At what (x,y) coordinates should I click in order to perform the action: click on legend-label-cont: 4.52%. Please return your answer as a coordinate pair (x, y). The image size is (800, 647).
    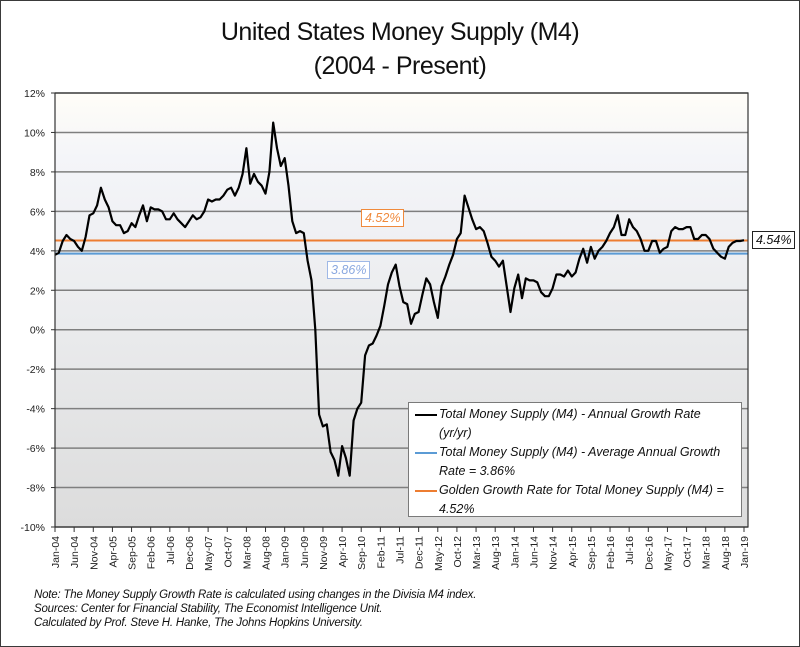
    Looking at the image, I should click on (457, 509).